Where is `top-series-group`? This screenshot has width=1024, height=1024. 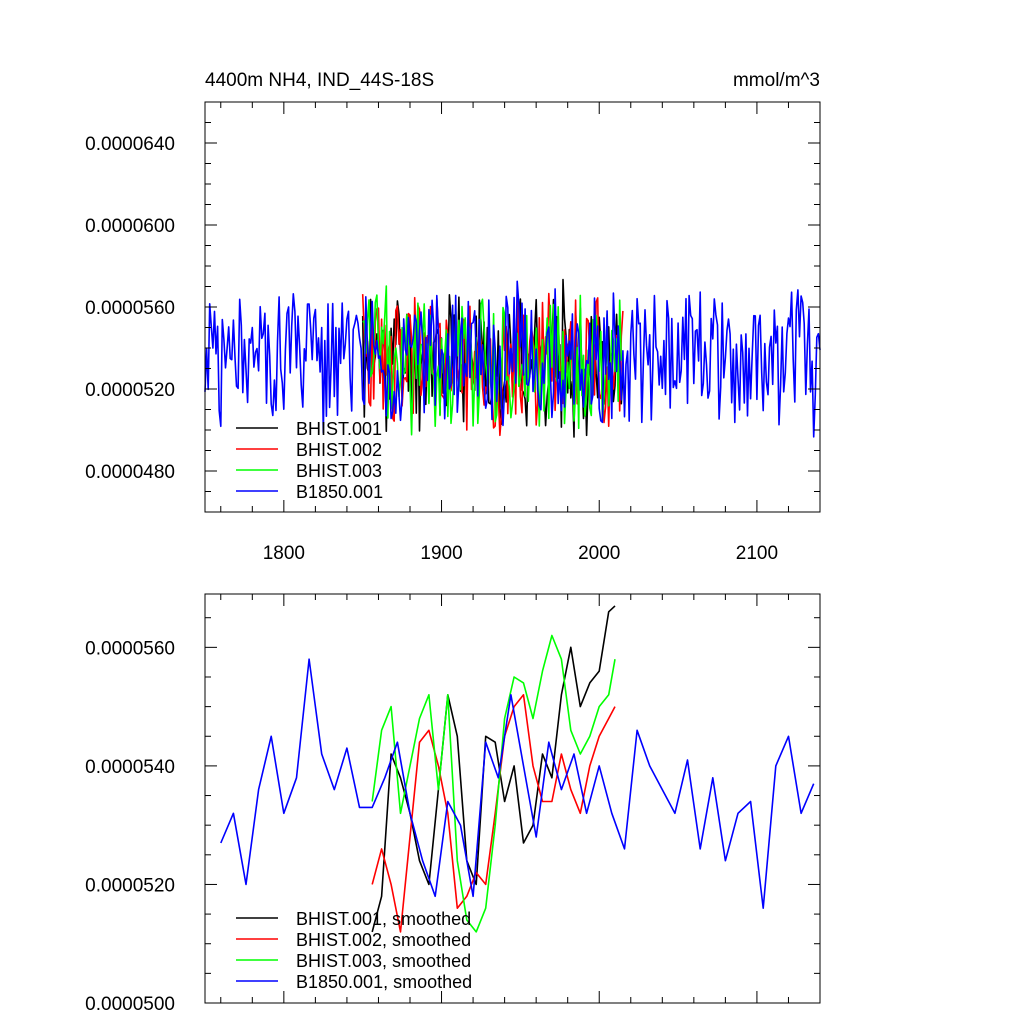 top-series-group is located at coordinates (512, 358).